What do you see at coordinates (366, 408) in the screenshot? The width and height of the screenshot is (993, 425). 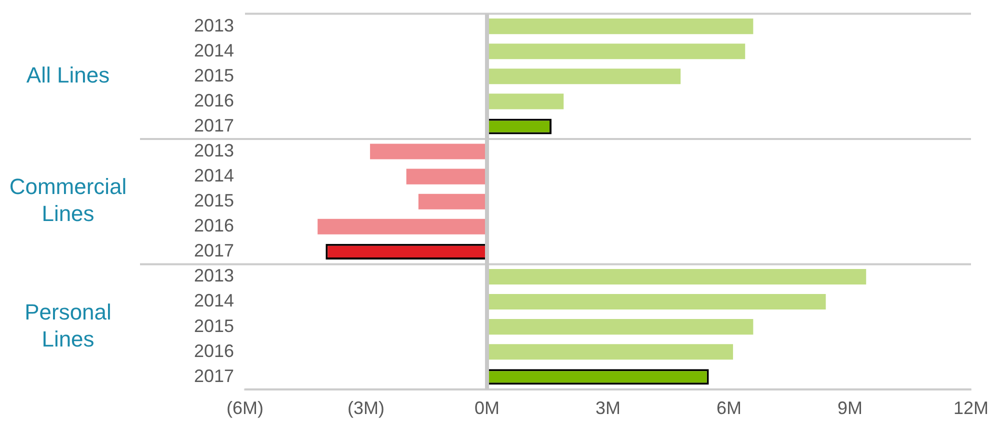 I see `x-tick-label: (3M)` at bounding box center [366, 408].